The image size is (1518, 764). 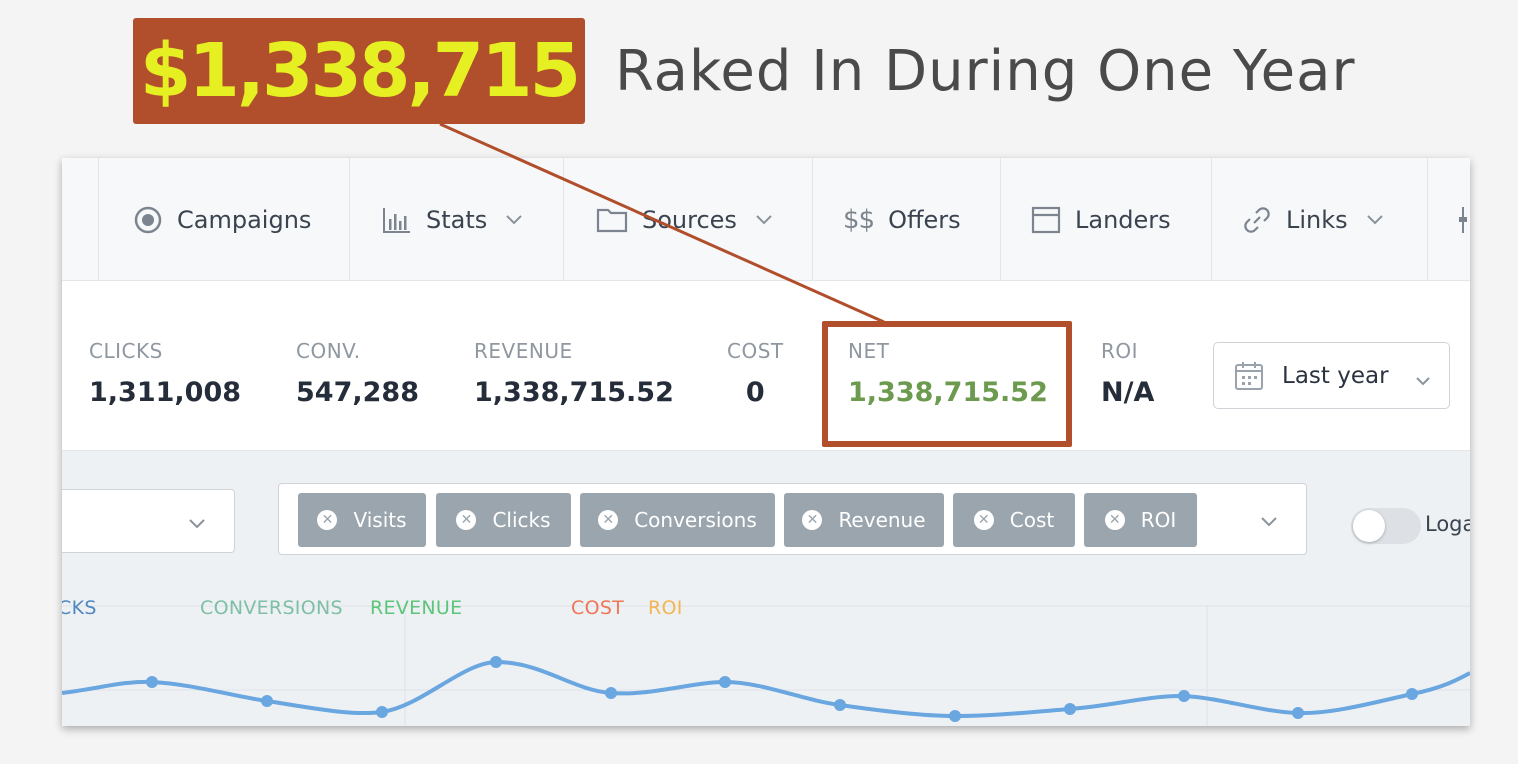 I want to click on net-highlight-box, so click(x=947, y=384).